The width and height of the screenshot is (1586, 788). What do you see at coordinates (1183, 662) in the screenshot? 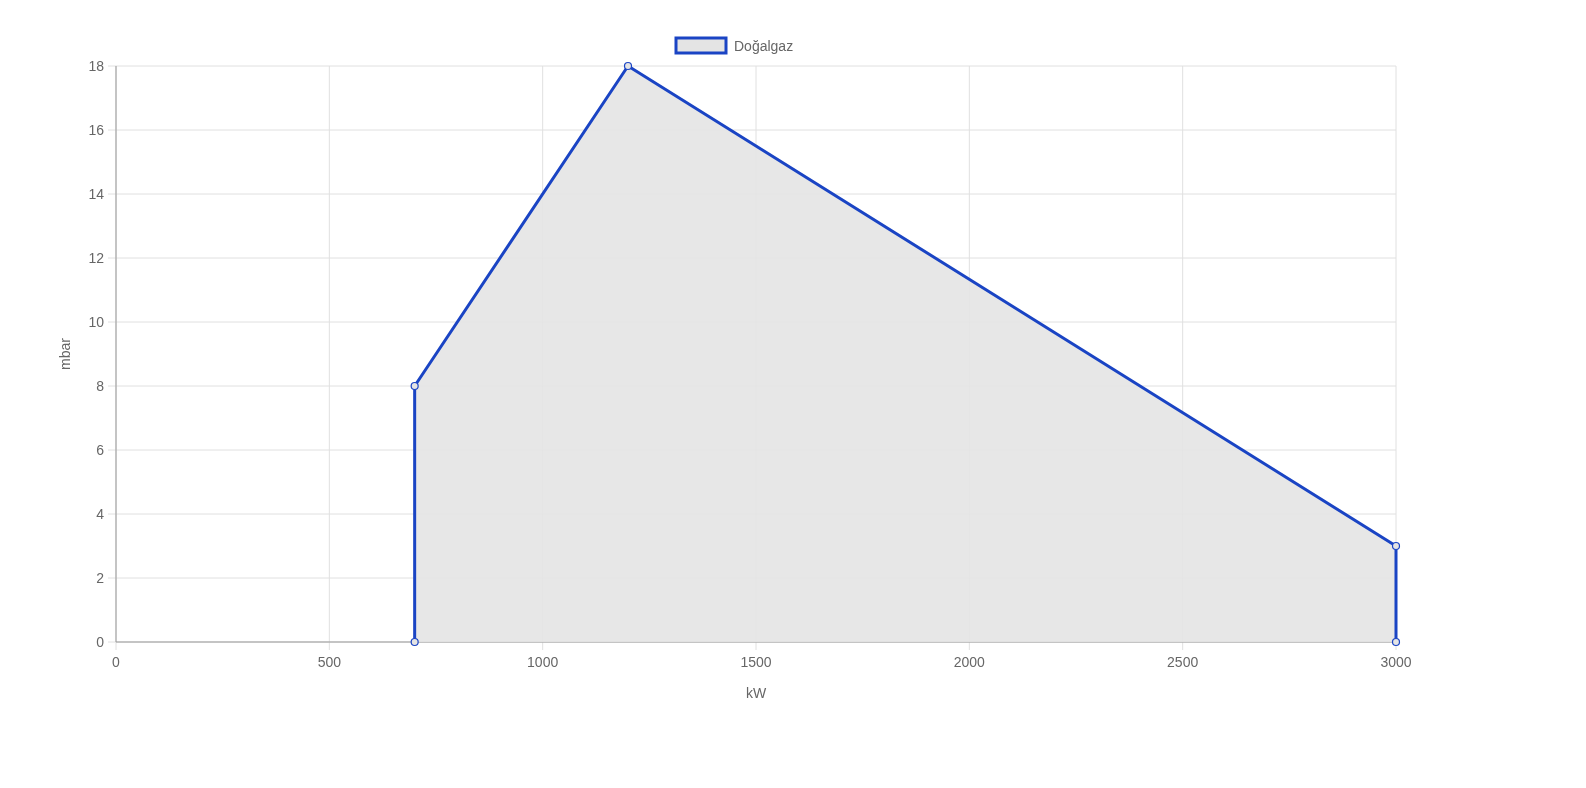
I see `x-tick-label: 2500` at bounding box center [1183, 662].